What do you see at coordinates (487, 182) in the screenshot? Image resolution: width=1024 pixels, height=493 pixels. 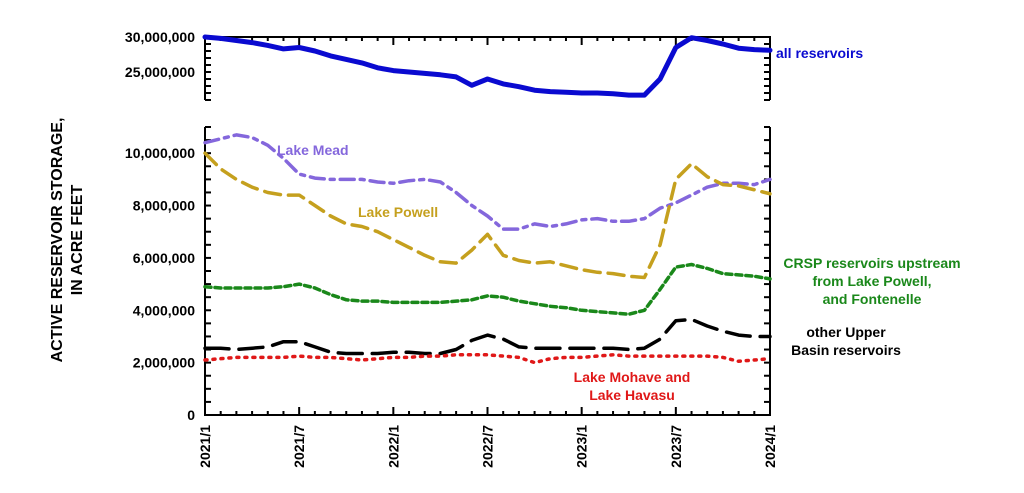 I see `series-line-lake-mead` at bounding box center [487, 182].